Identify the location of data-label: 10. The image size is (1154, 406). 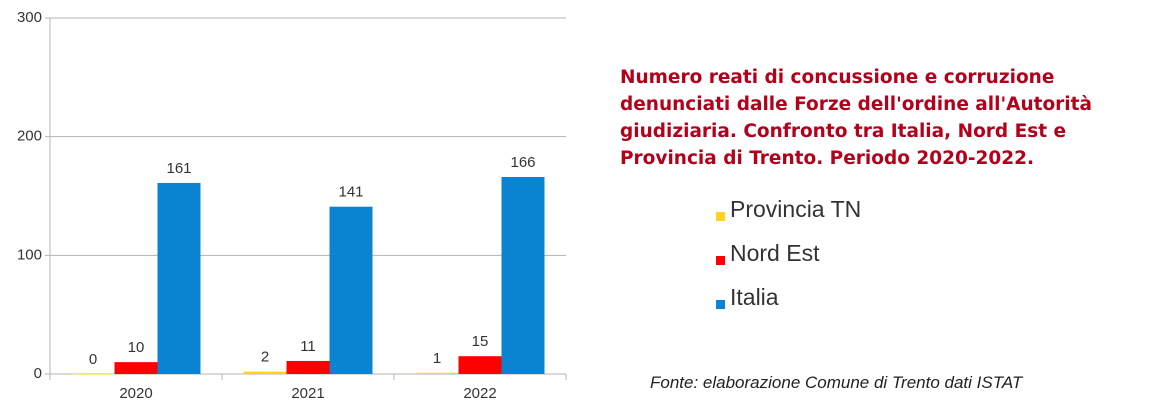
(136, 347).